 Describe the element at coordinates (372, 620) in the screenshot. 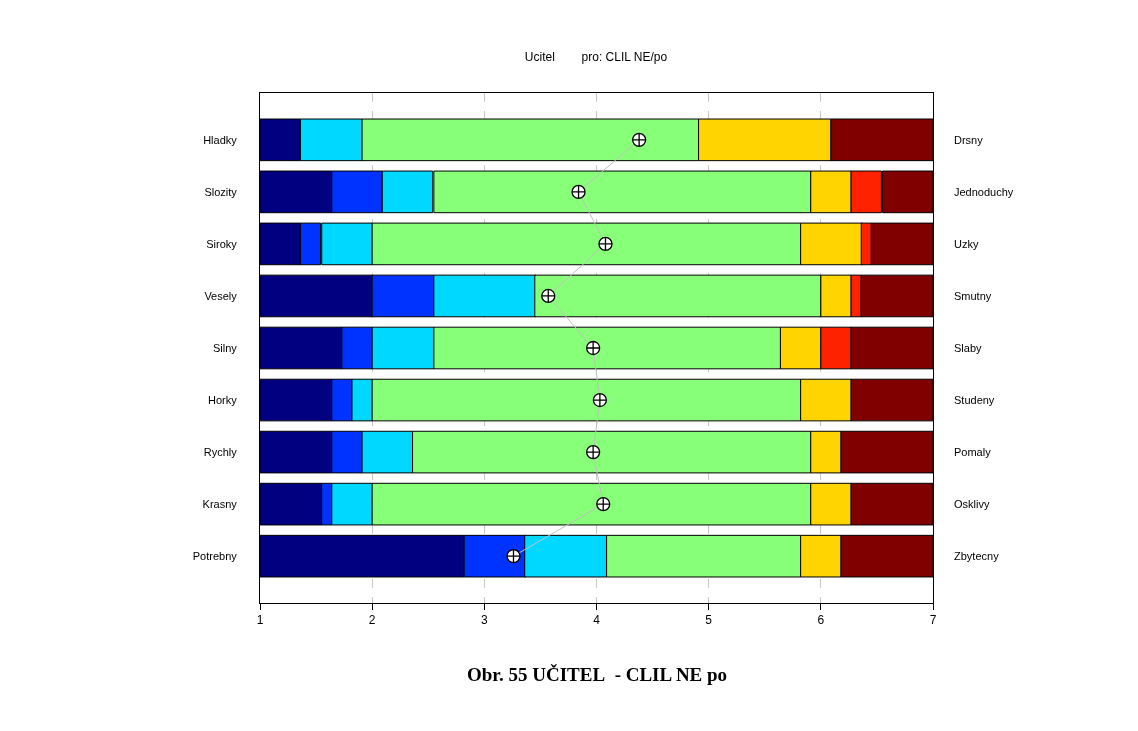

I see `x-tick-label: 2` at that location.